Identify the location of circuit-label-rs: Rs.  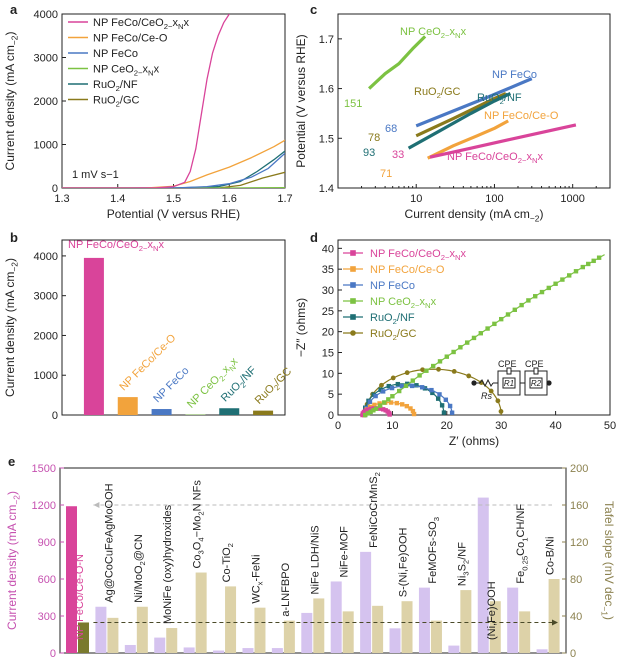
(486, 396).